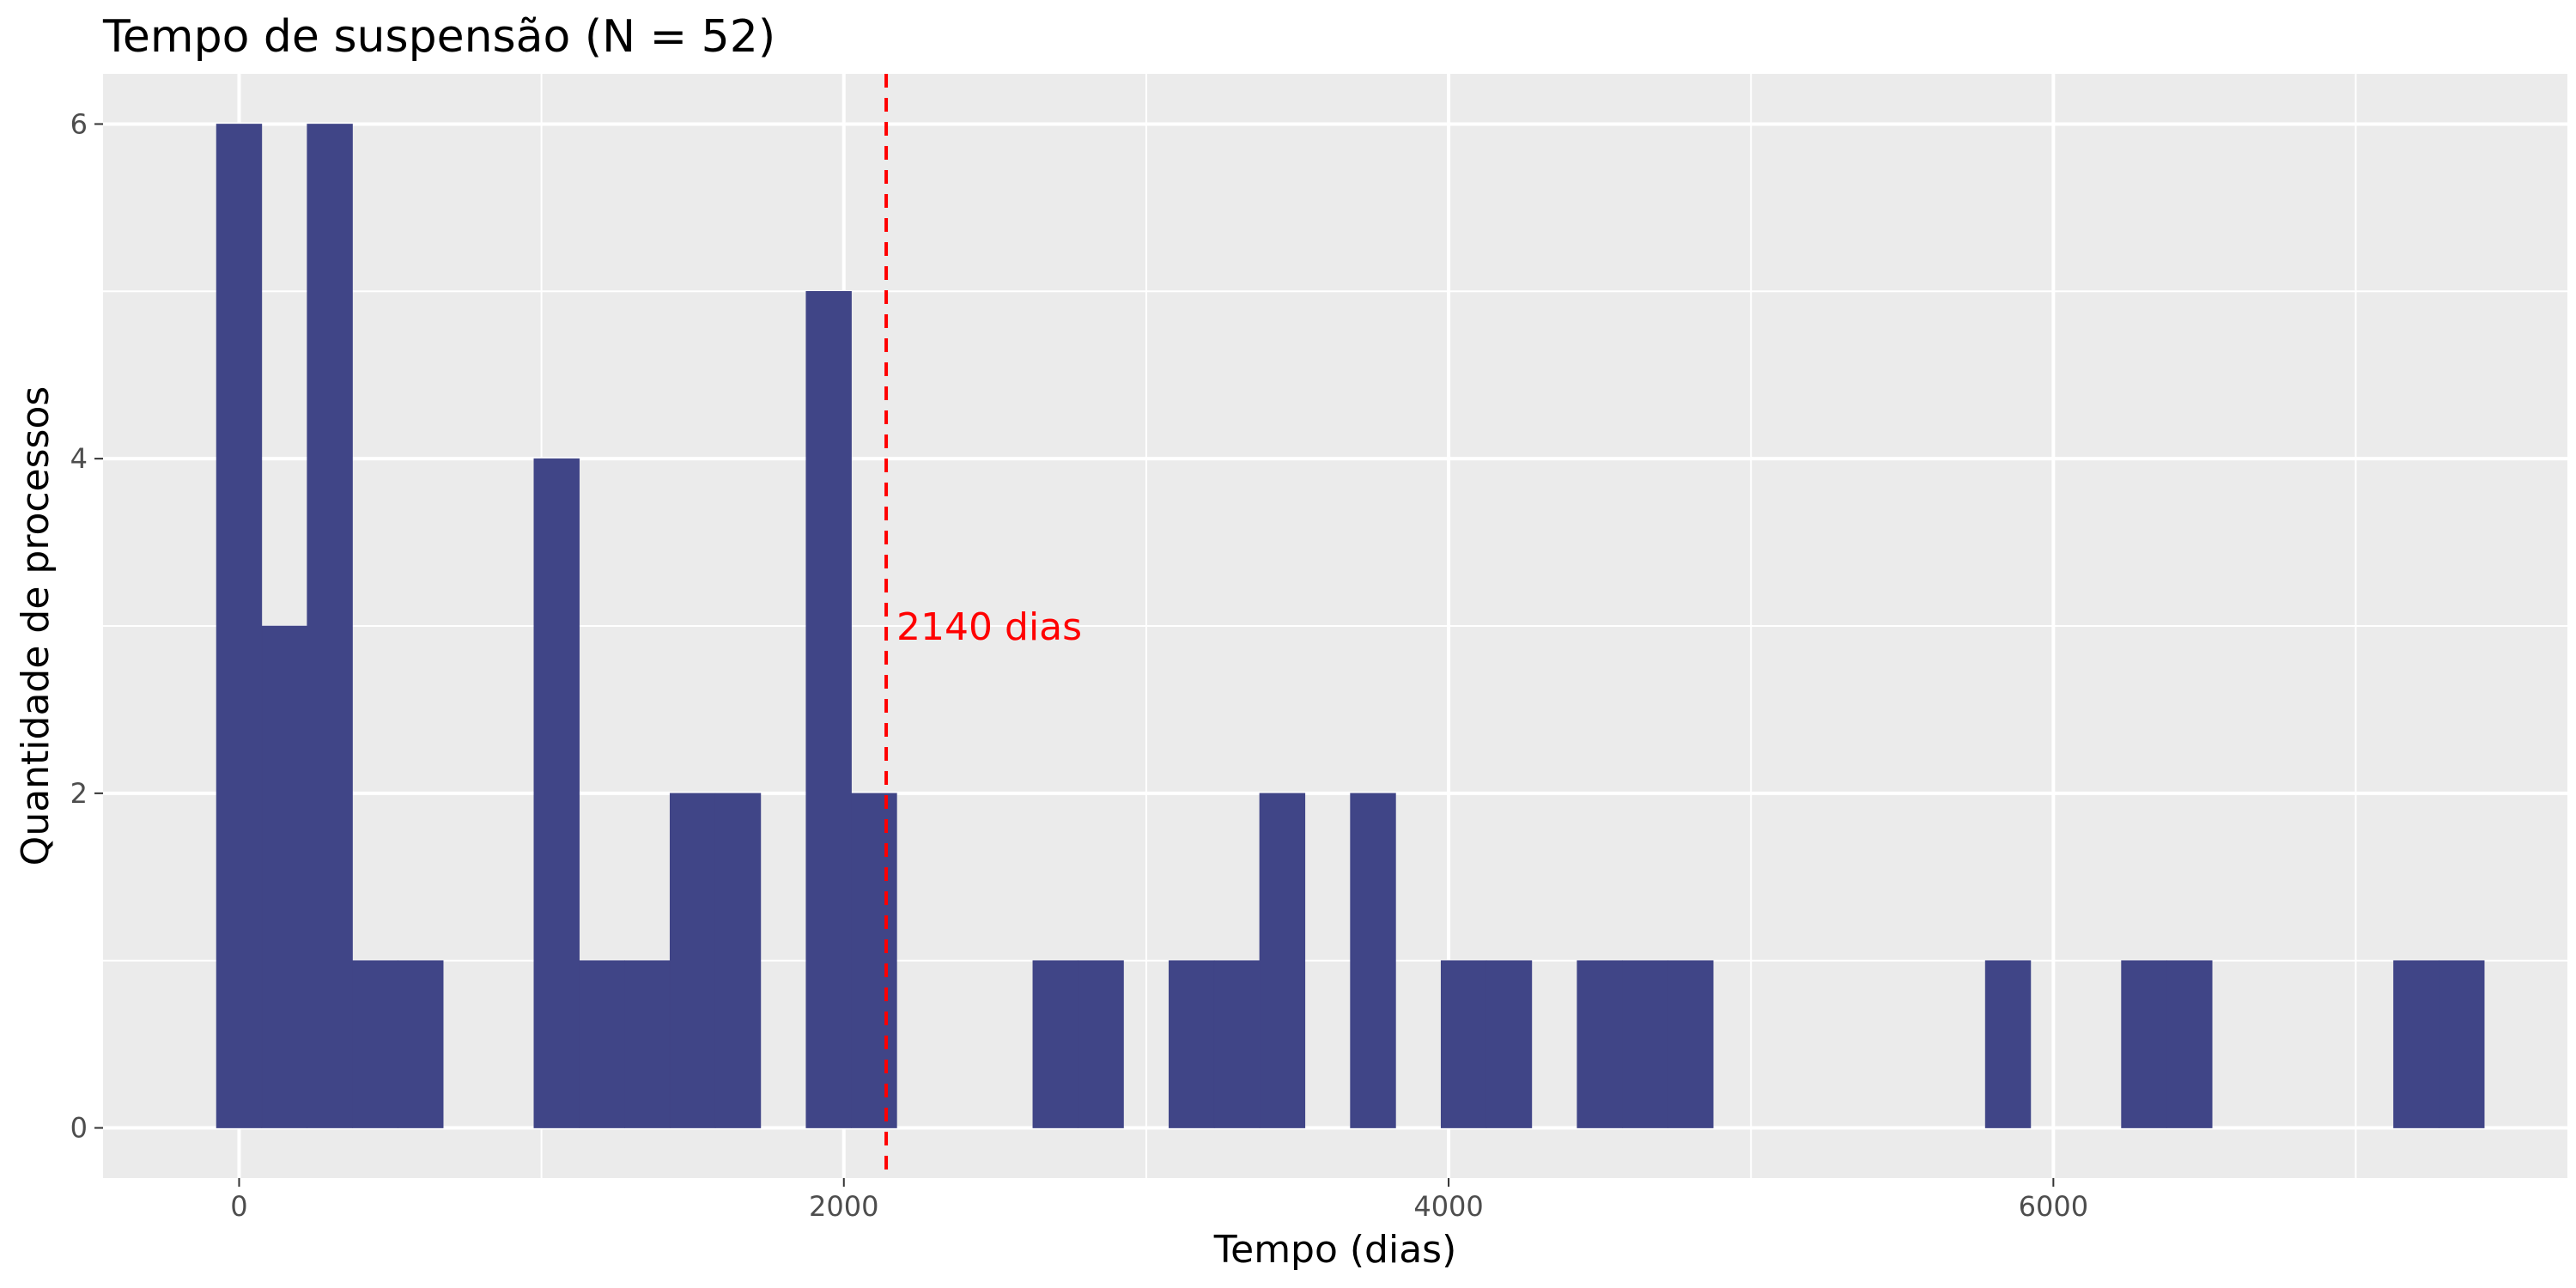 The image size is (2576, 1288). I want to click on x-tick-label: 4000, so click(1448, 1206).